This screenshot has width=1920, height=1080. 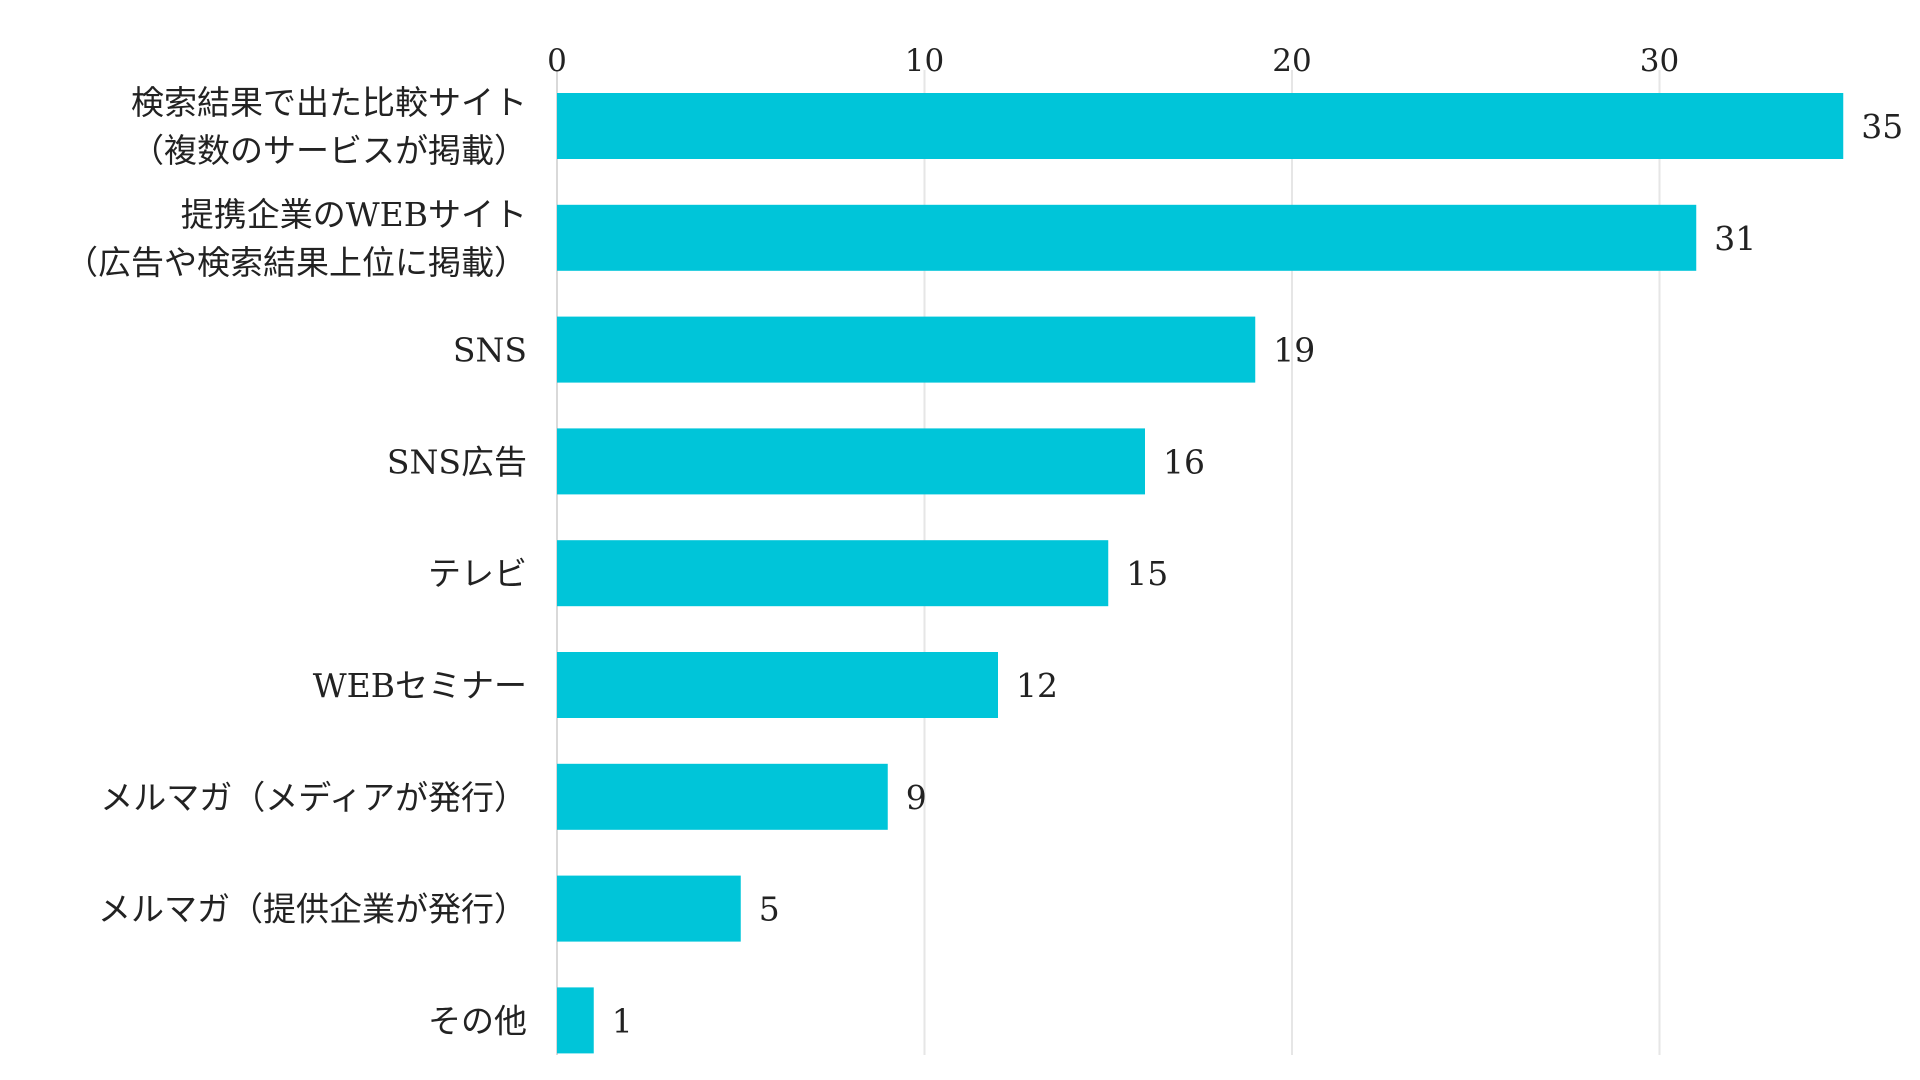 I want to click on category-label-line: WEBセミナー, so click(x=420, y=685).